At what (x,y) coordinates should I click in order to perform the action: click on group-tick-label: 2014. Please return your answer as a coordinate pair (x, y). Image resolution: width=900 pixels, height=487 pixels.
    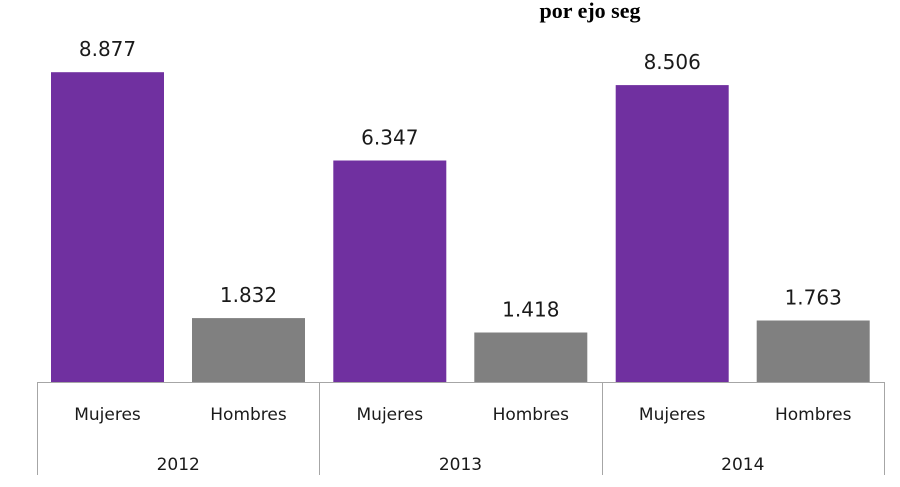
    Looking at the image, I should click on (742, 465).